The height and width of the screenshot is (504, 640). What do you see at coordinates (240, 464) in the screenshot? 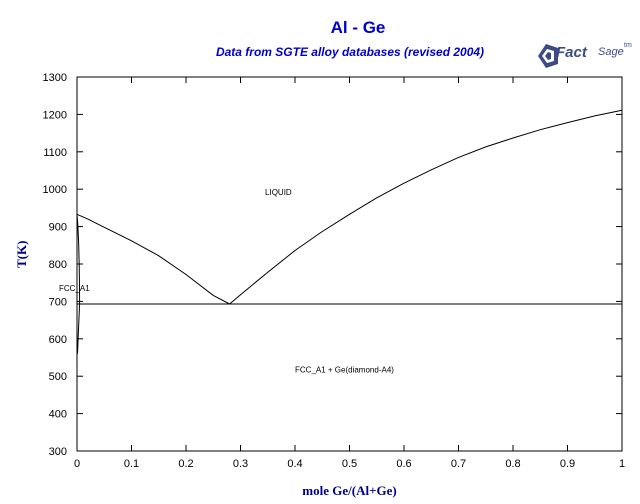
I see `x-tick-label: 0.3` at bounding box center [240, 464].